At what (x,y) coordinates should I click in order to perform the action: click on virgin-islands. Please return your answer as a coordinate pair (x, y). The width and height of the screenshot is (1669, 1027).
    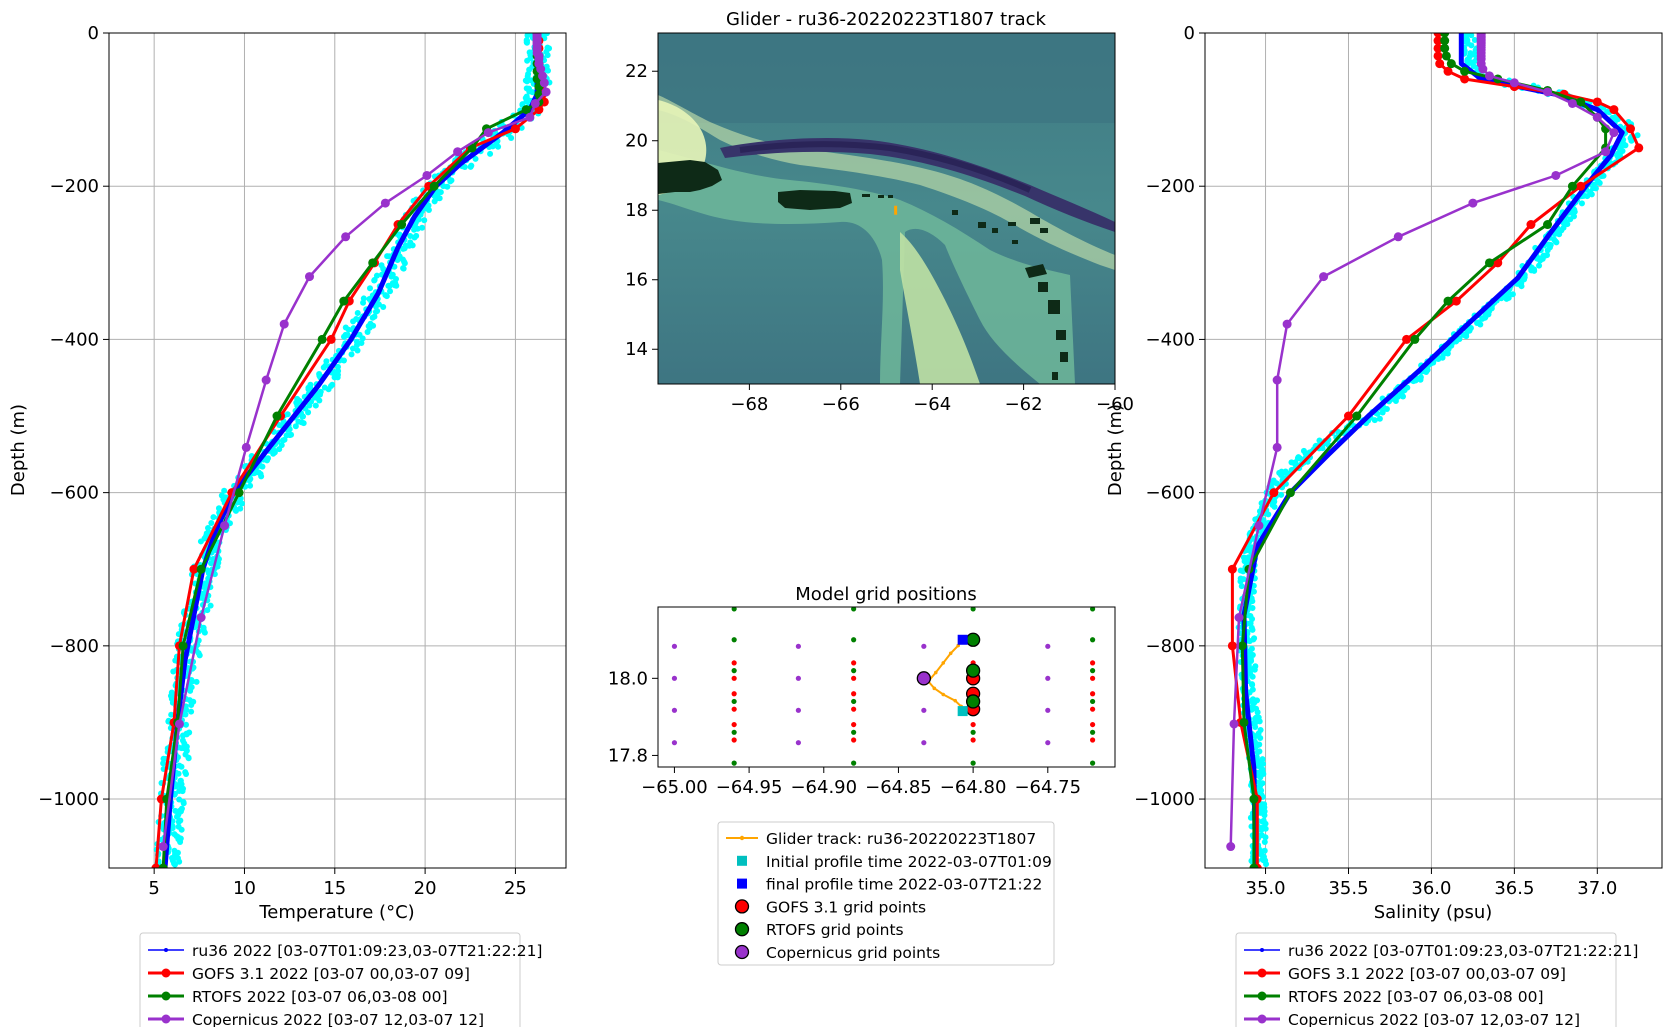
    Looking at the image, I should click on (877, 196).